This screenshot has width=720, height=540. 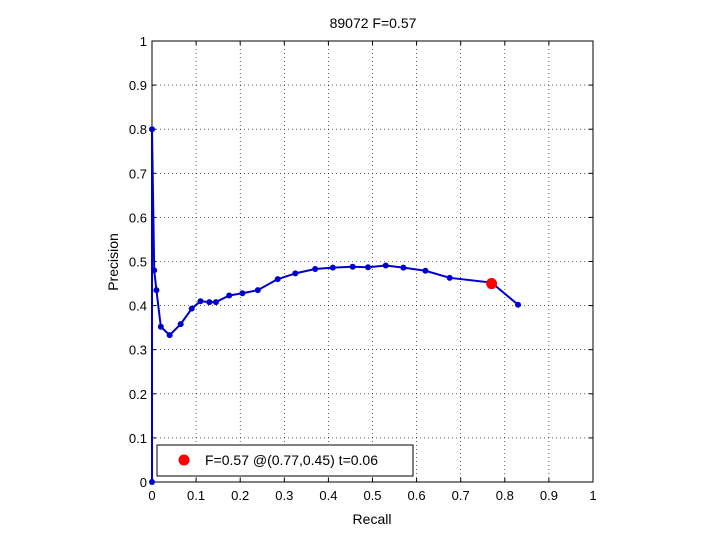 What do you see at coordinates (505, 495) in the screenshot?
I see `x-tick-label: 0.8` at bounding box center [505, 495].